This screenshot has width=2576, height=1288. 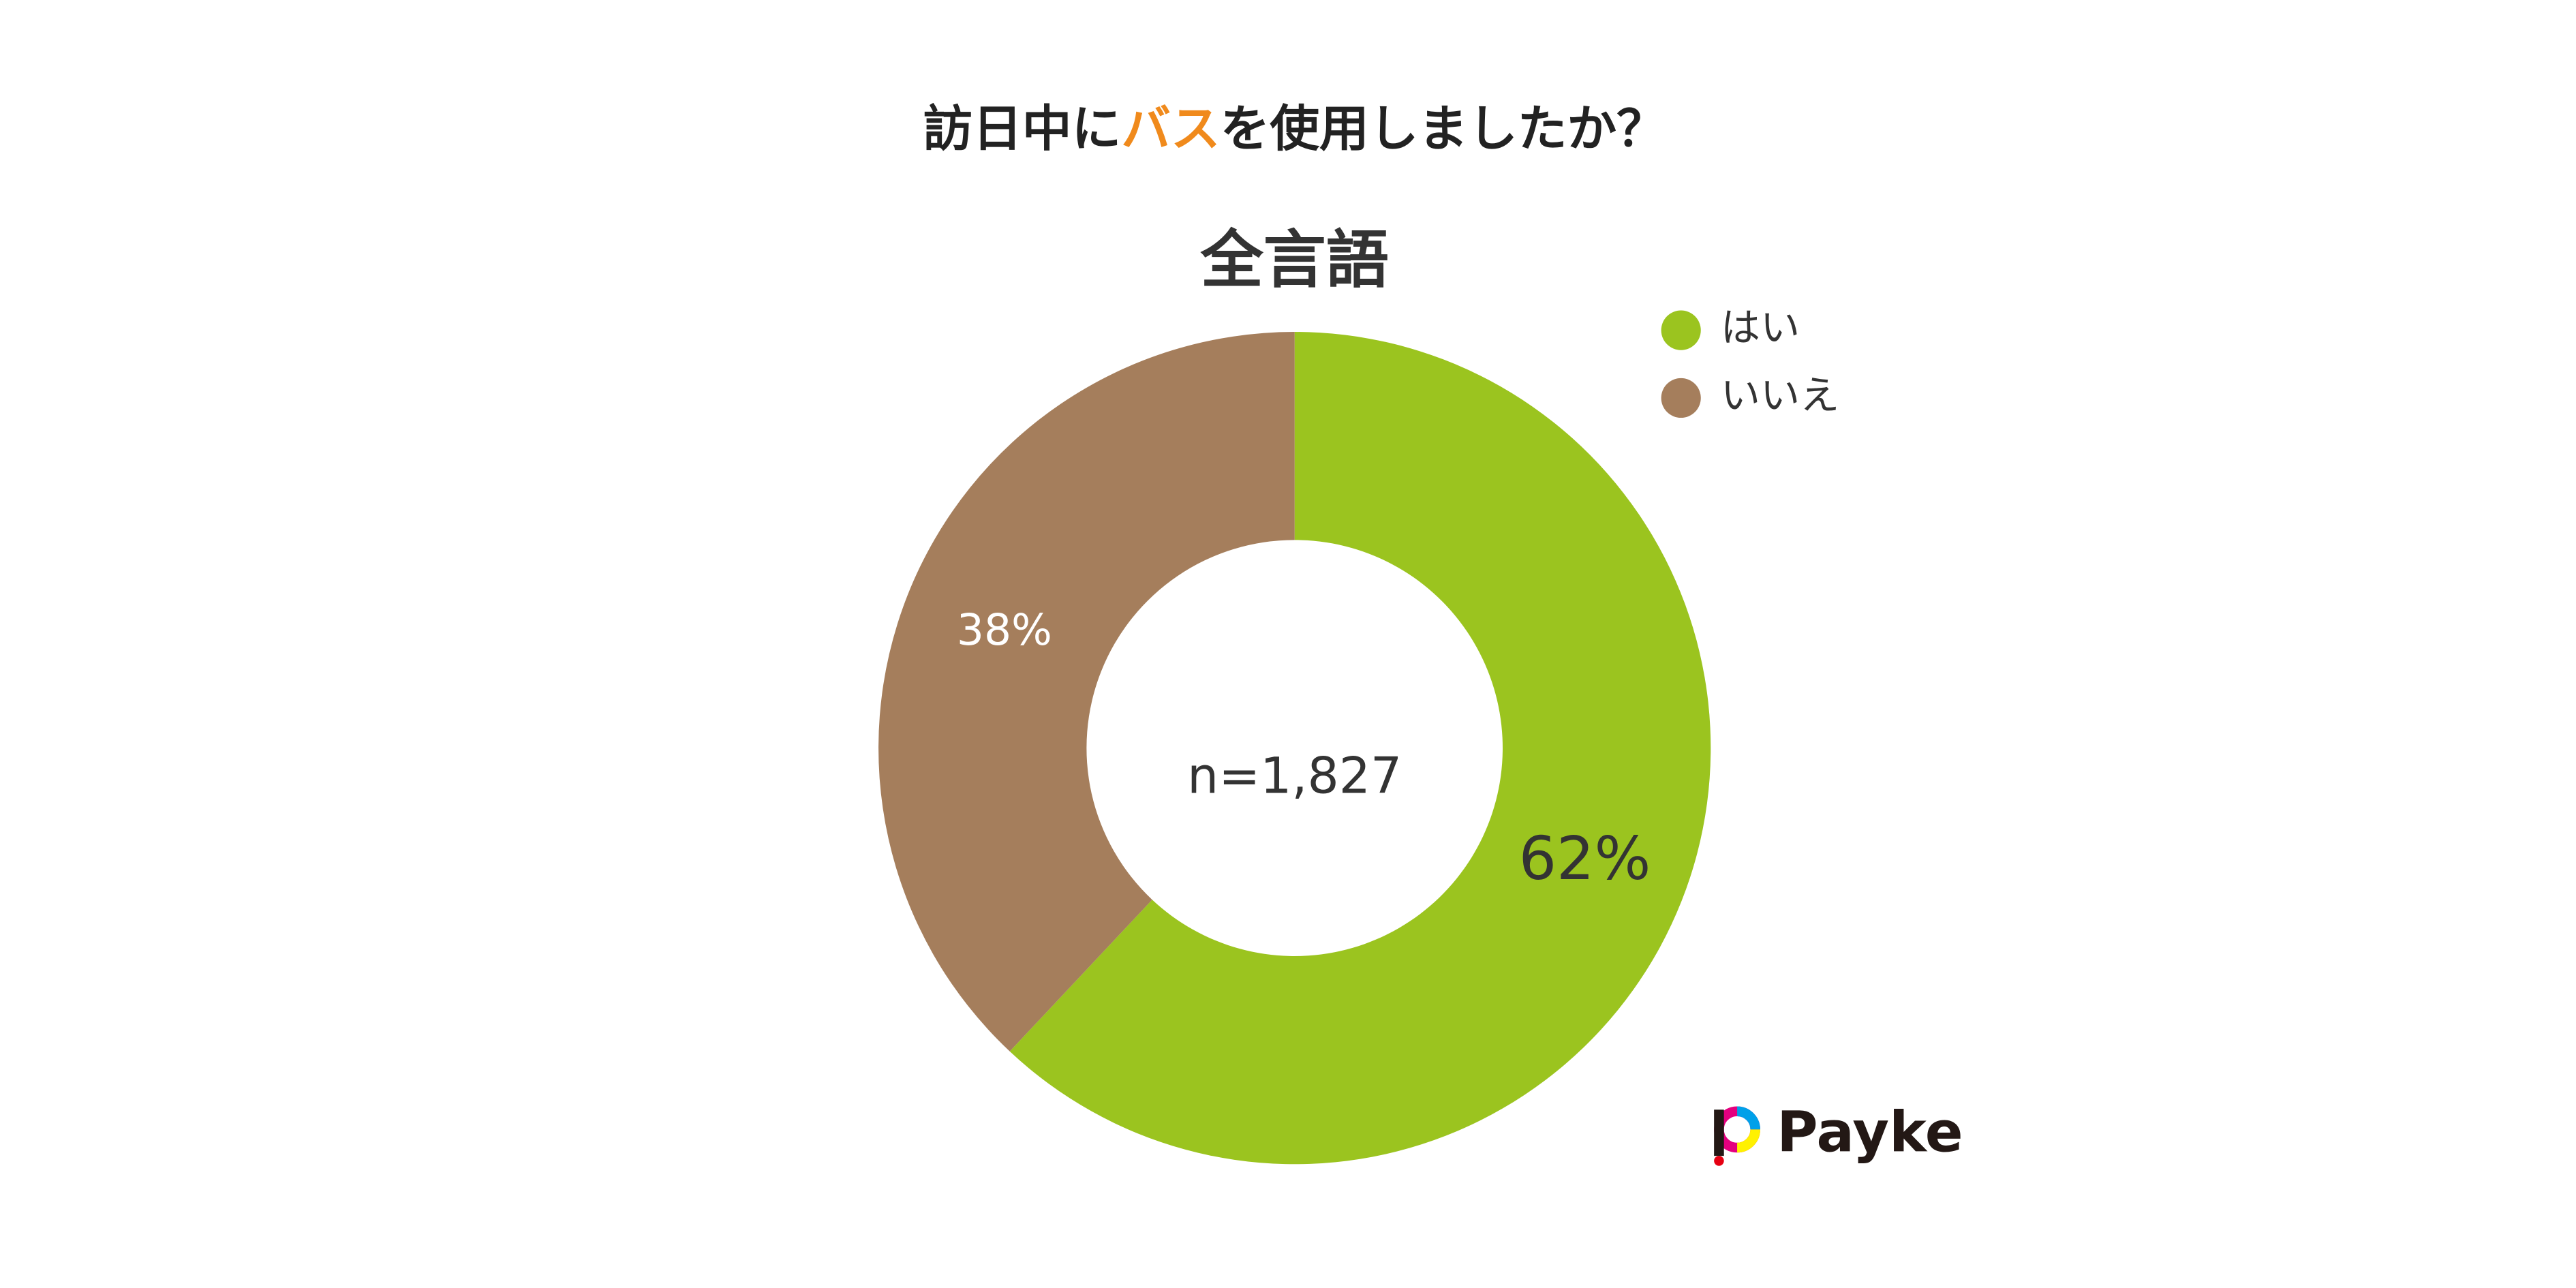 What do you see at coordinates (1870, 1133) in the screenshot?
I see `logo-text: Payke` at bounding box center [1870, 1133].